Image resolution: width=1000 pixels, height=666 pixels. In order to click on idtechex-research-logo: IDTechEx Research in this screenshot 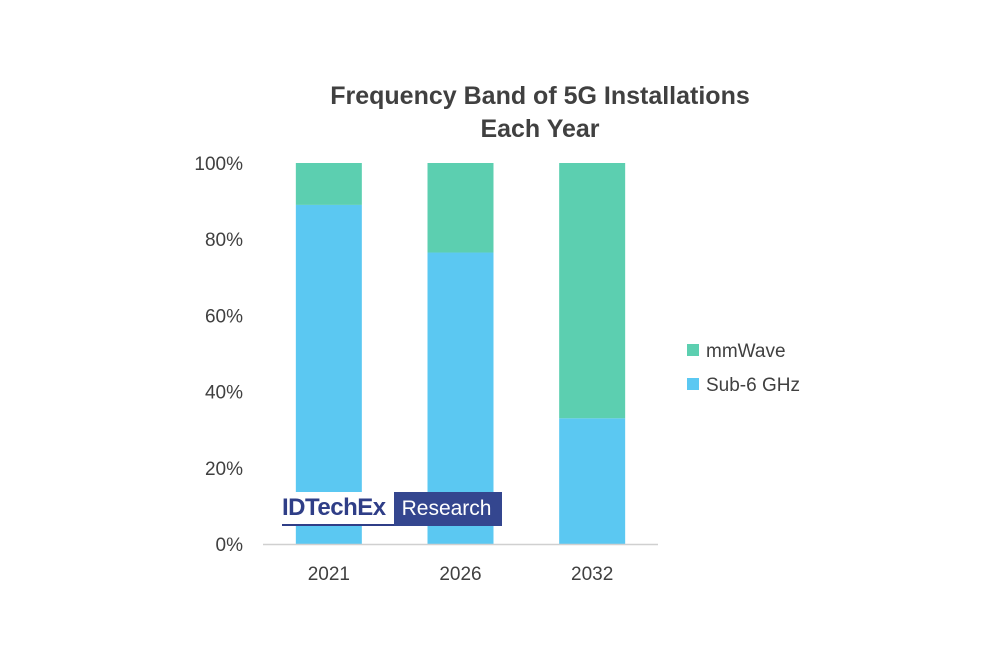, I will do `click(392, 509)`.